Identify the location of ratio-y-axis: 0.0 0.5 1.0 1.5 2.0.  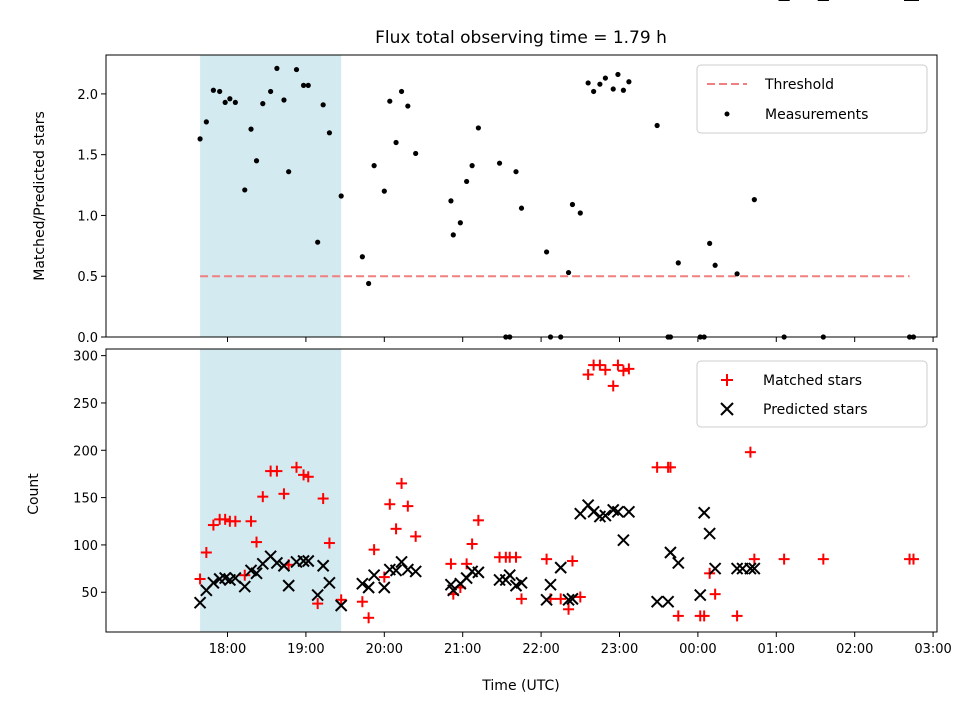
(91, 217).